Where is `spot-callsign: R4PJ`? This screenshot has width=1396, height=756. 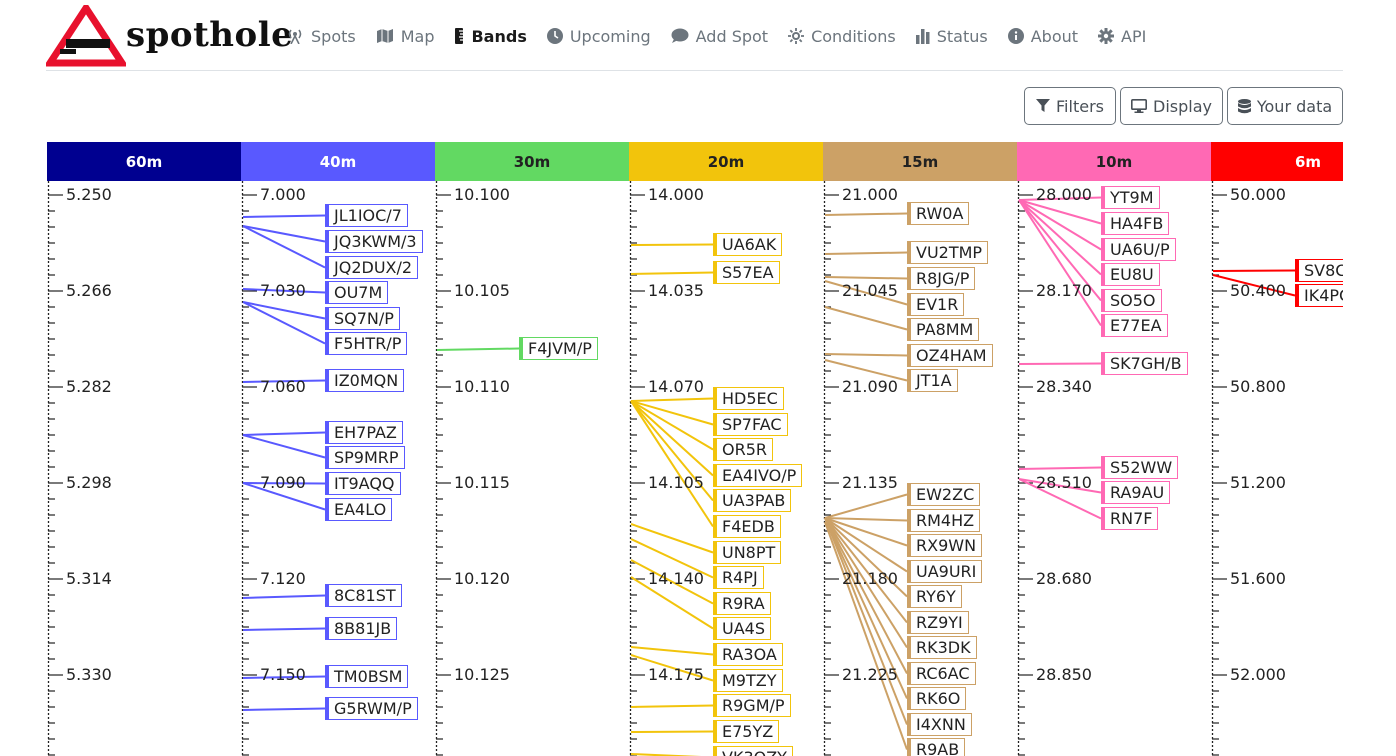 spot-callsign: R4PJ is located at coordinates (738, 577).